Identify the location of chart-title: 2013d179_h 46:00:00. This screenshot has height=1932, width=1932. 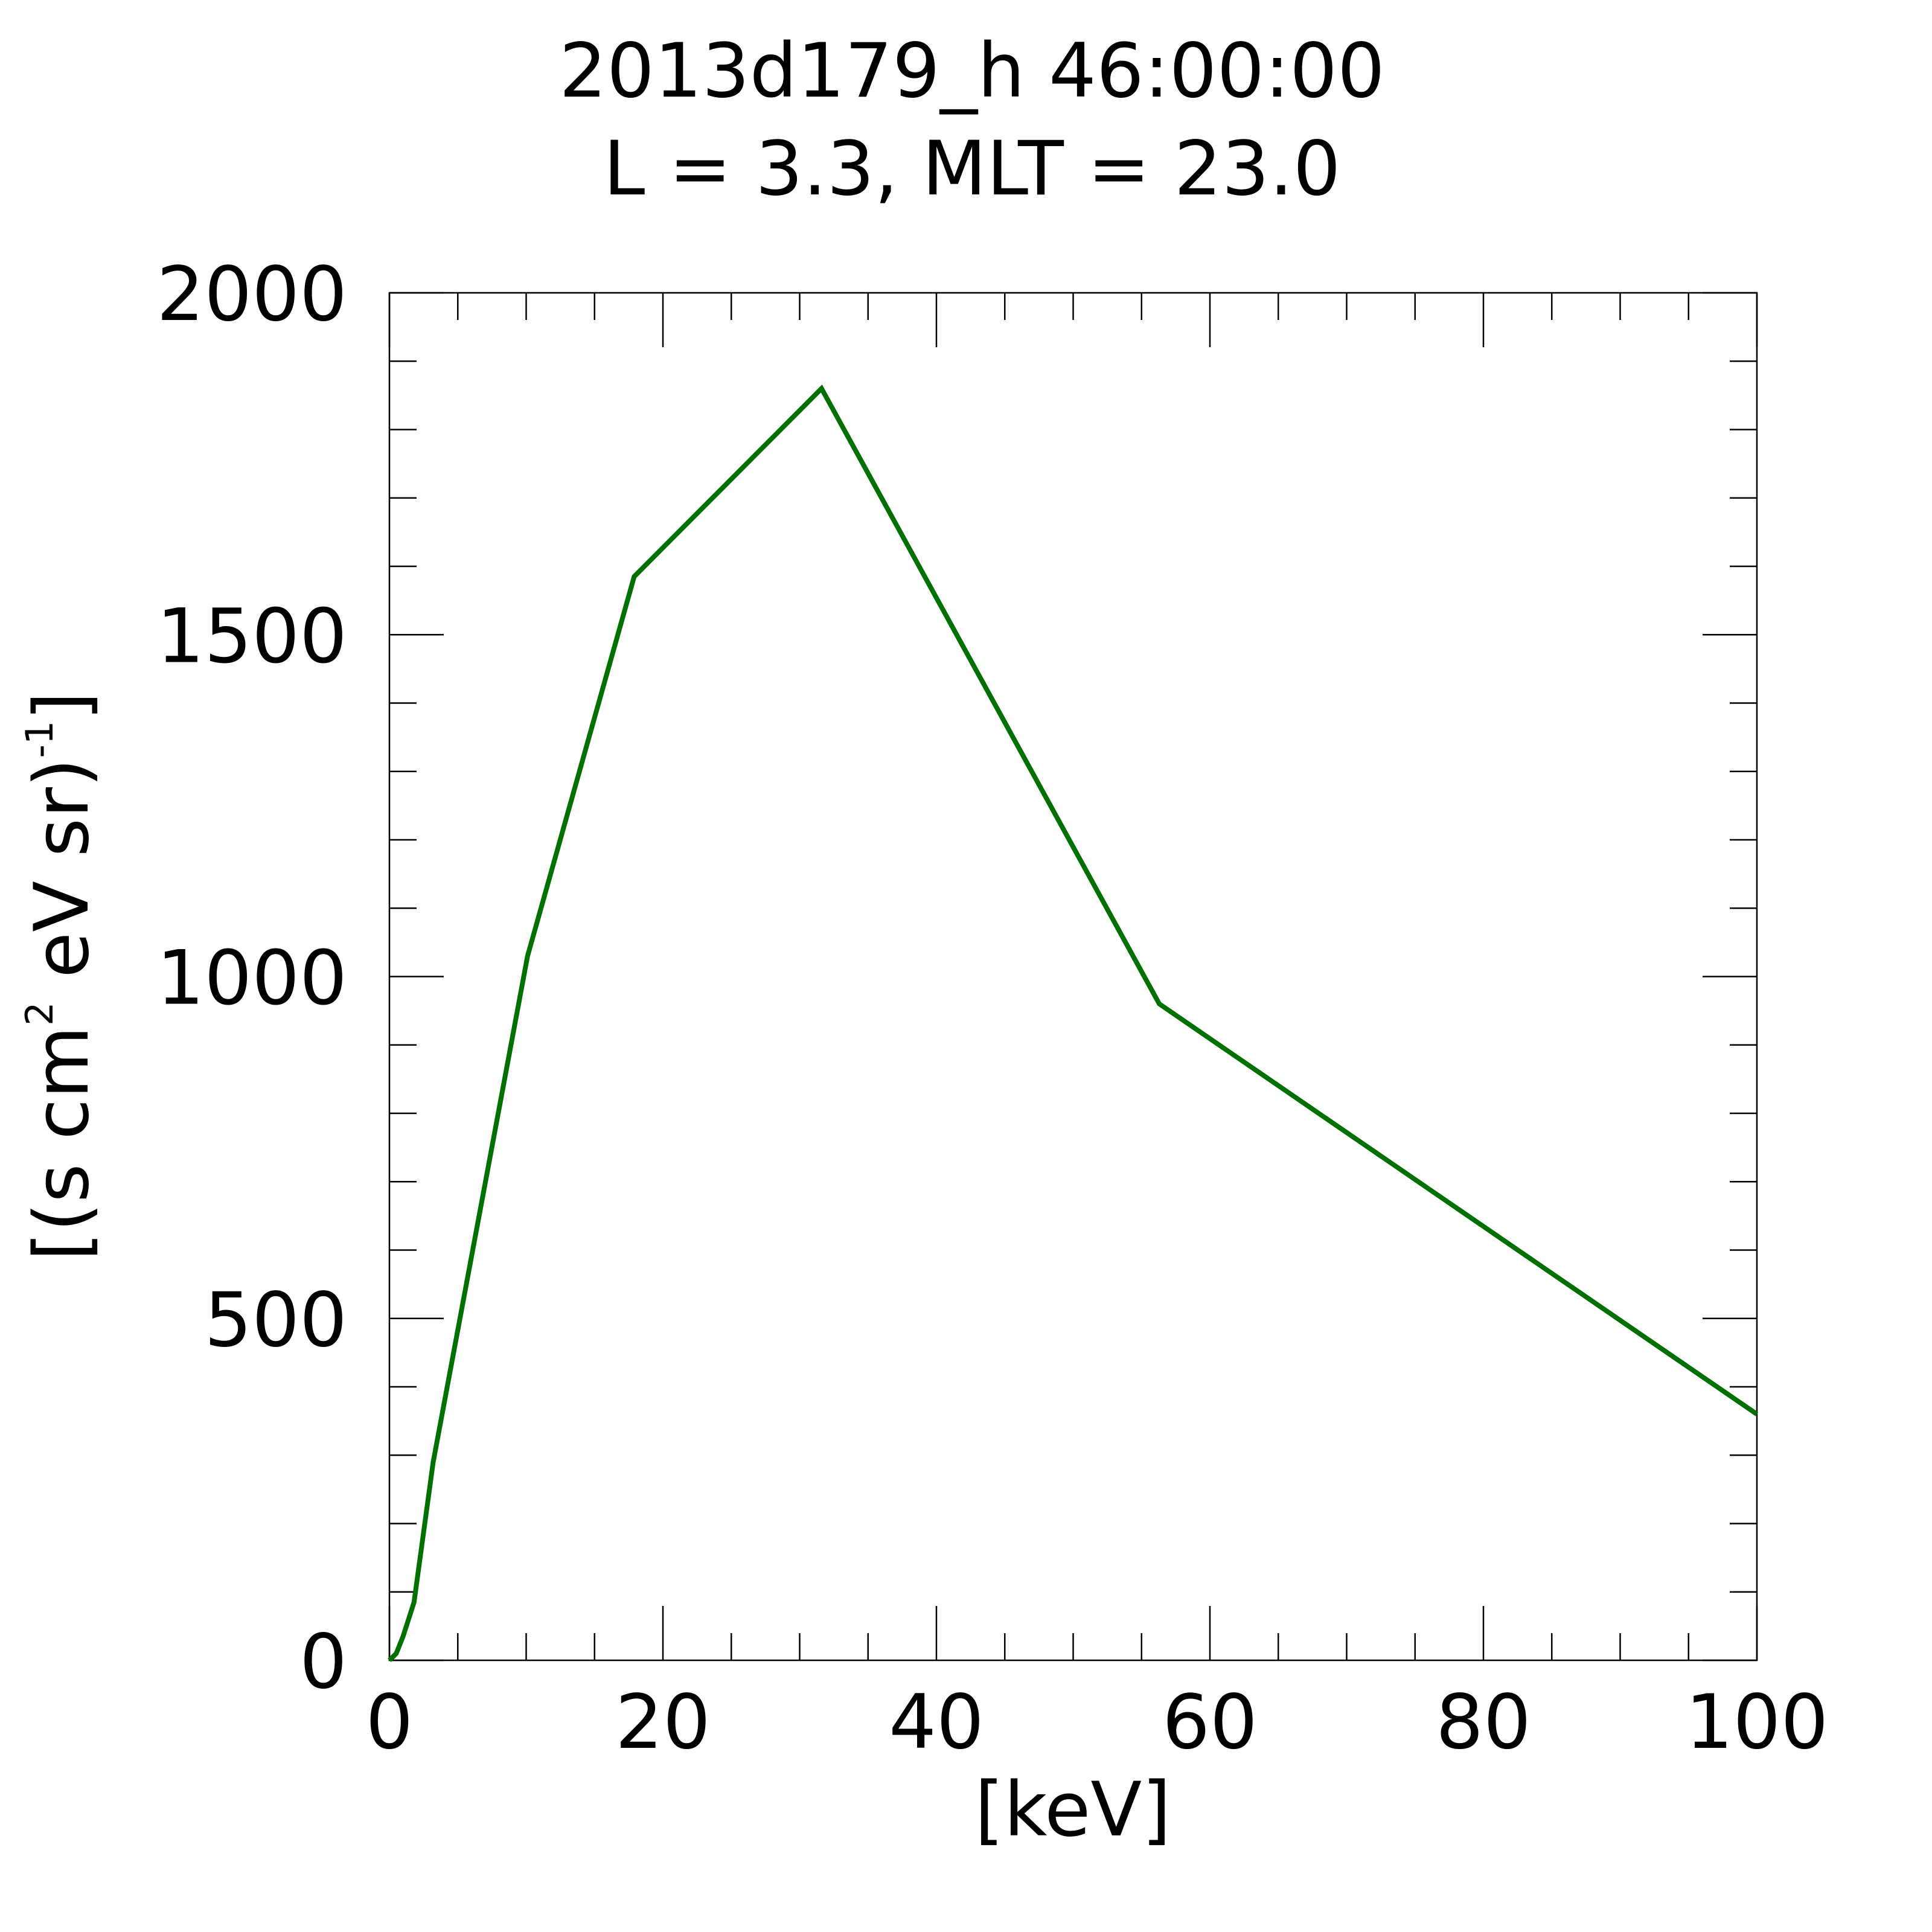
(972, 71).